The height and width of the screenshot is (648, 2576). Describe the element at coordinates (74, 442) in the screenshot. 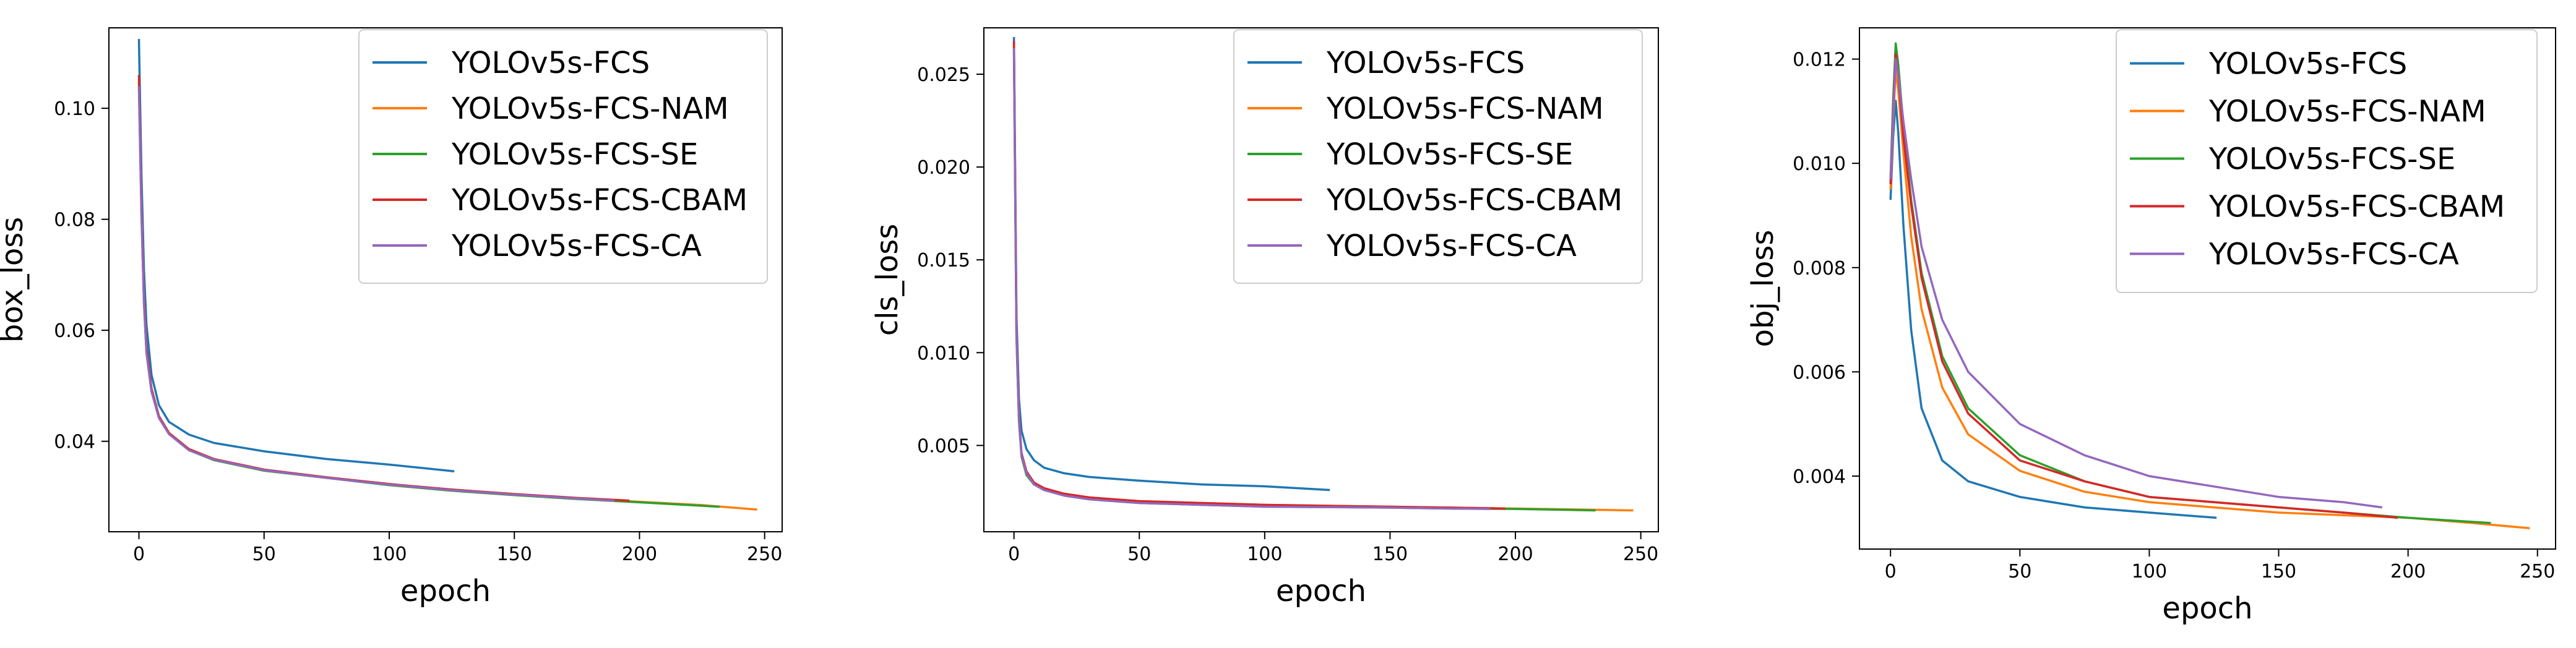

I see `y-tick-label: 0.04` at that location.